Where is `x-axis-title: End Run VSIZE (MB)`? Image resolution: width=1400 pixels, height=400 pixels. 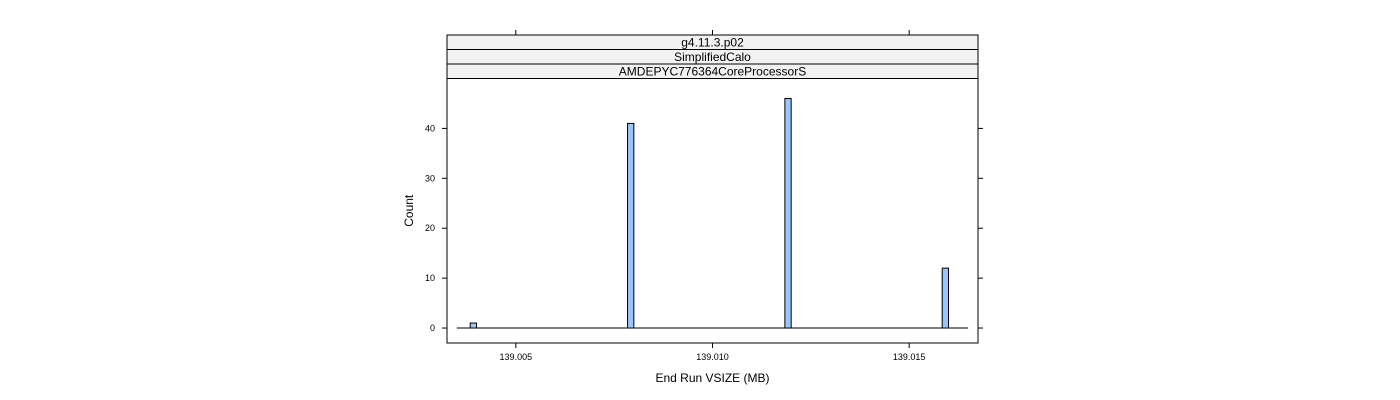 x-axis-title: End Run VSIZE (MB) is located at coordinates (712, 378).